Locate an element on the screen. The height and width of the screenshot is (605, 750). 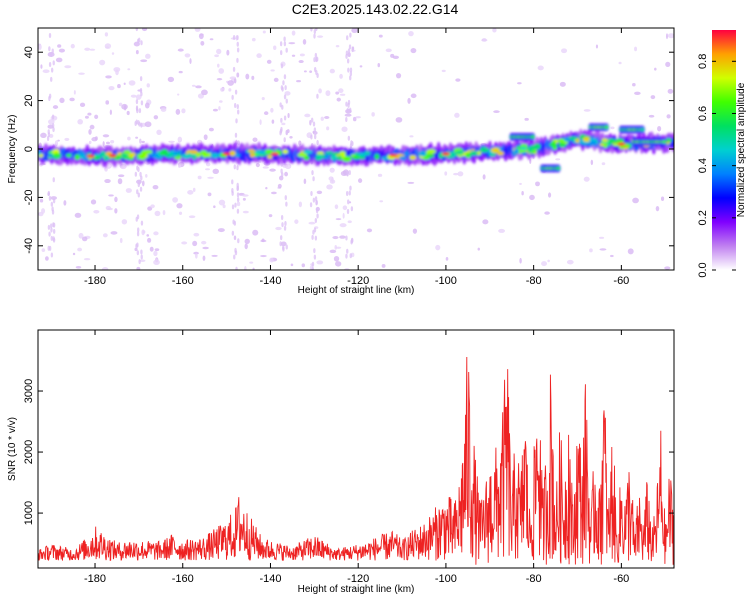
chart-title: C2E3.2025.143.02.22.G14 is located at coordinates (375, 9).